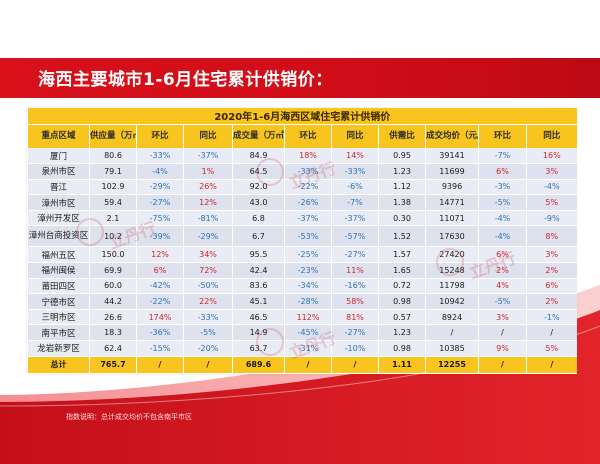 The image size is (600, 464). I want to click on table-cell: -81%, so click(208, 218).